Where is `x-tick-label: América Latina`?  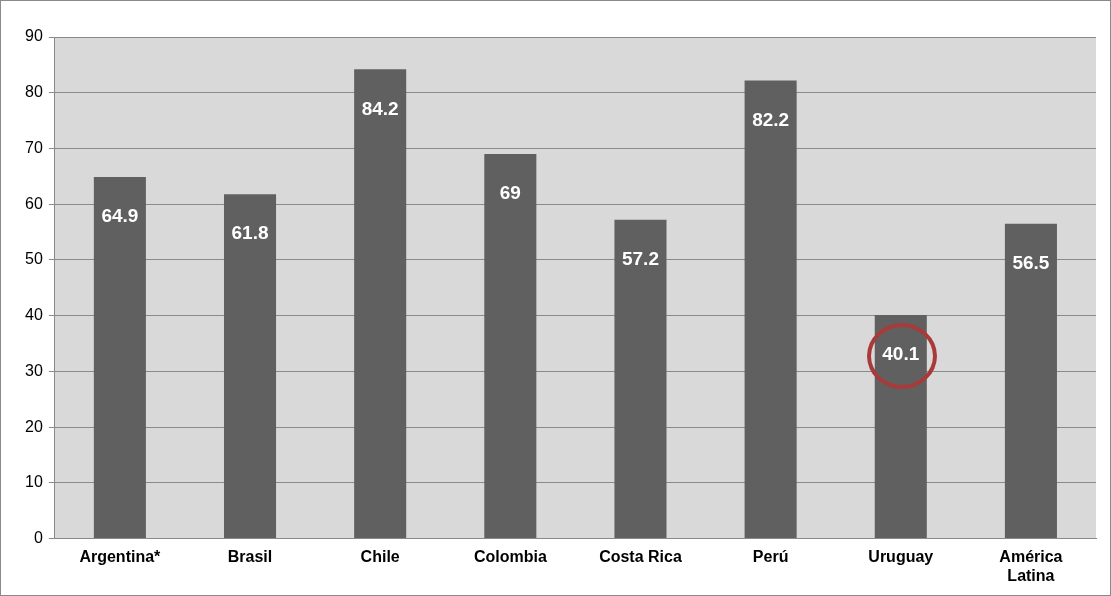
x-tick-label: América Latina is located at coordinates (1031, 565).